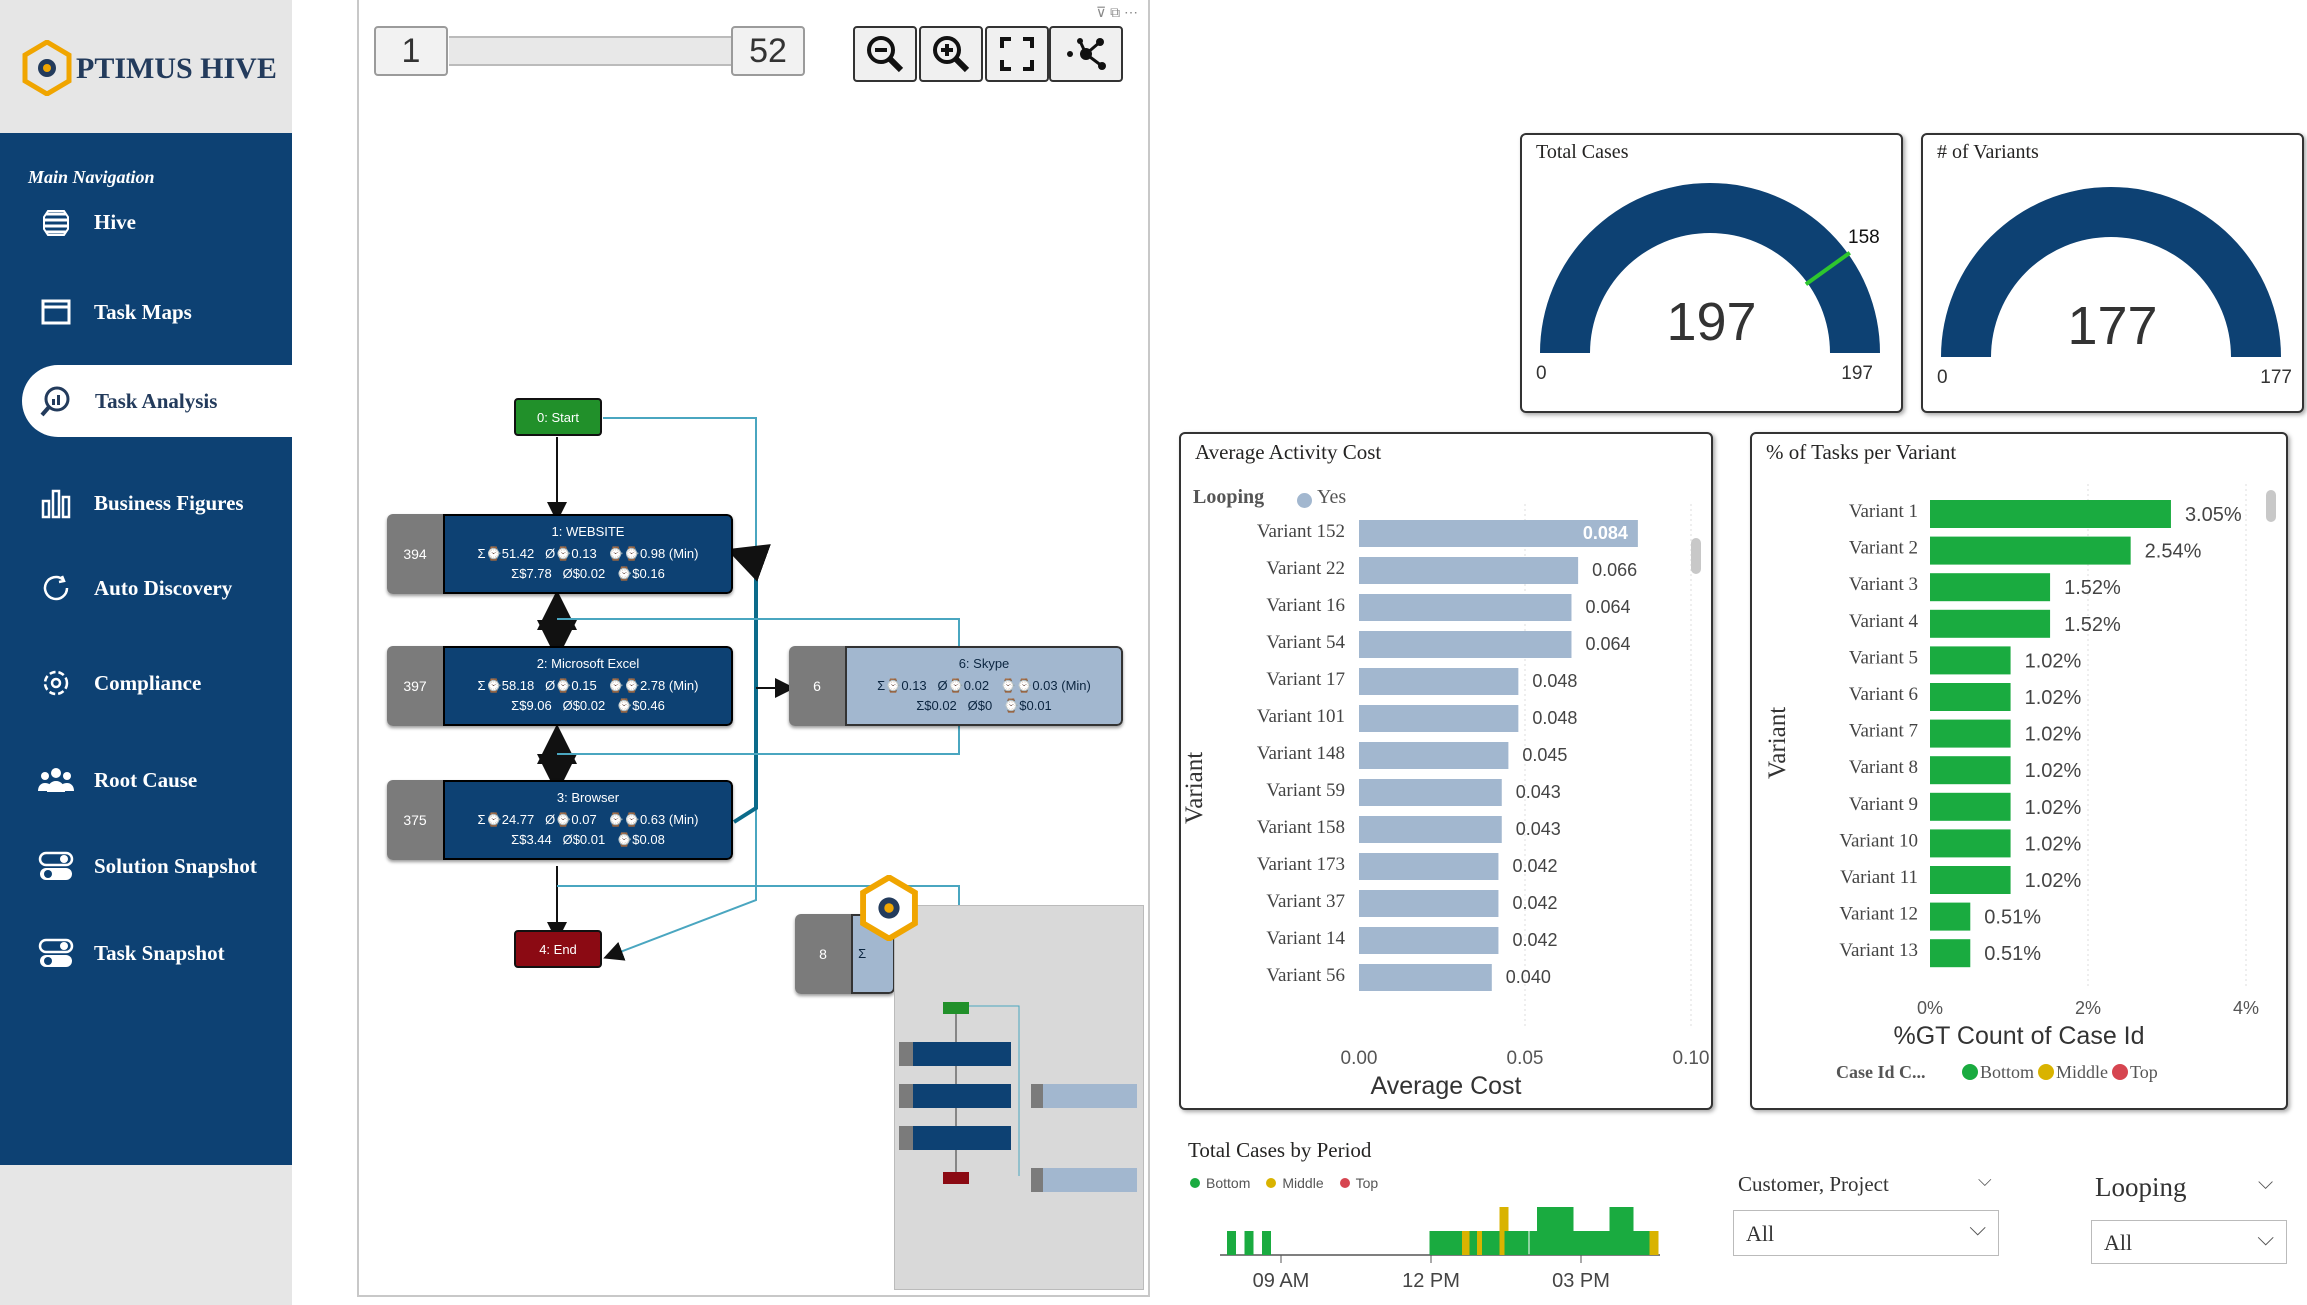  I want to click on end-node: 4: End, so click(558, 949).